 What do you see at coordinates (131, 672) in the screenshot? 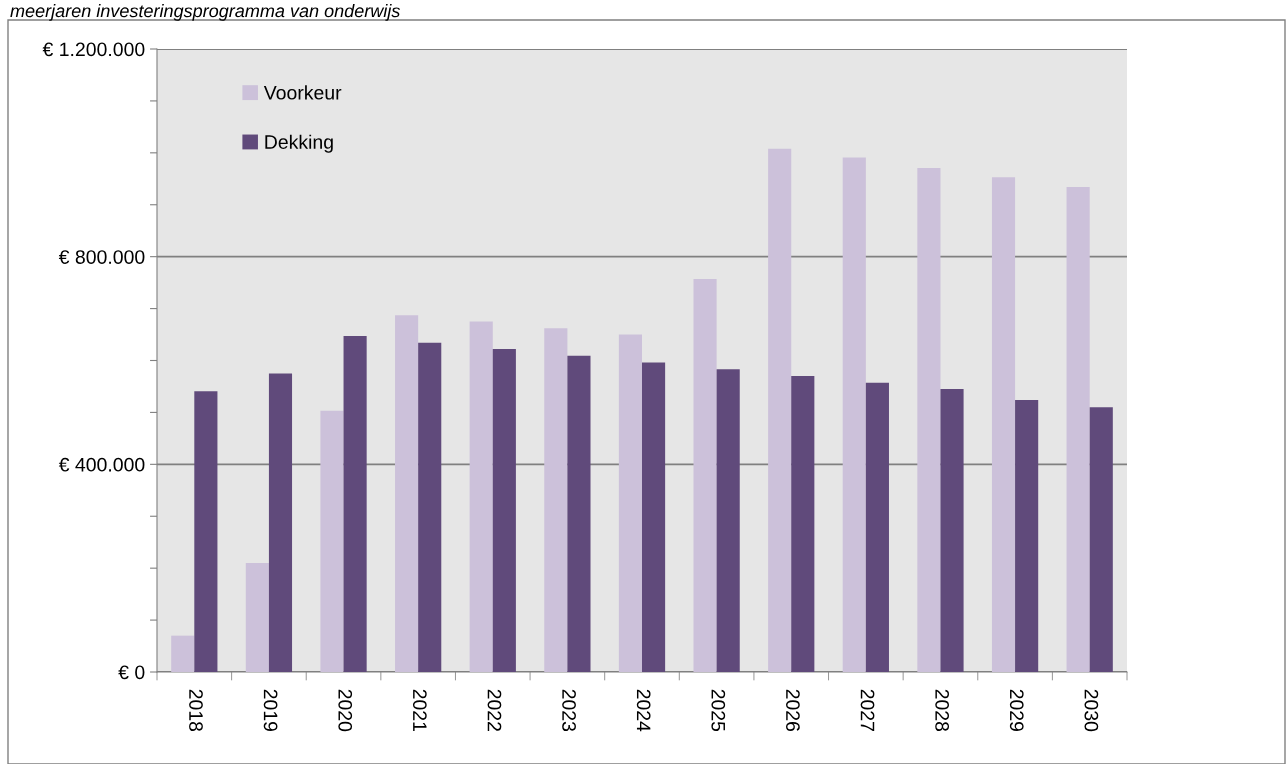
I see `y-tick-label: € 0` at bounding box center [131, 672].